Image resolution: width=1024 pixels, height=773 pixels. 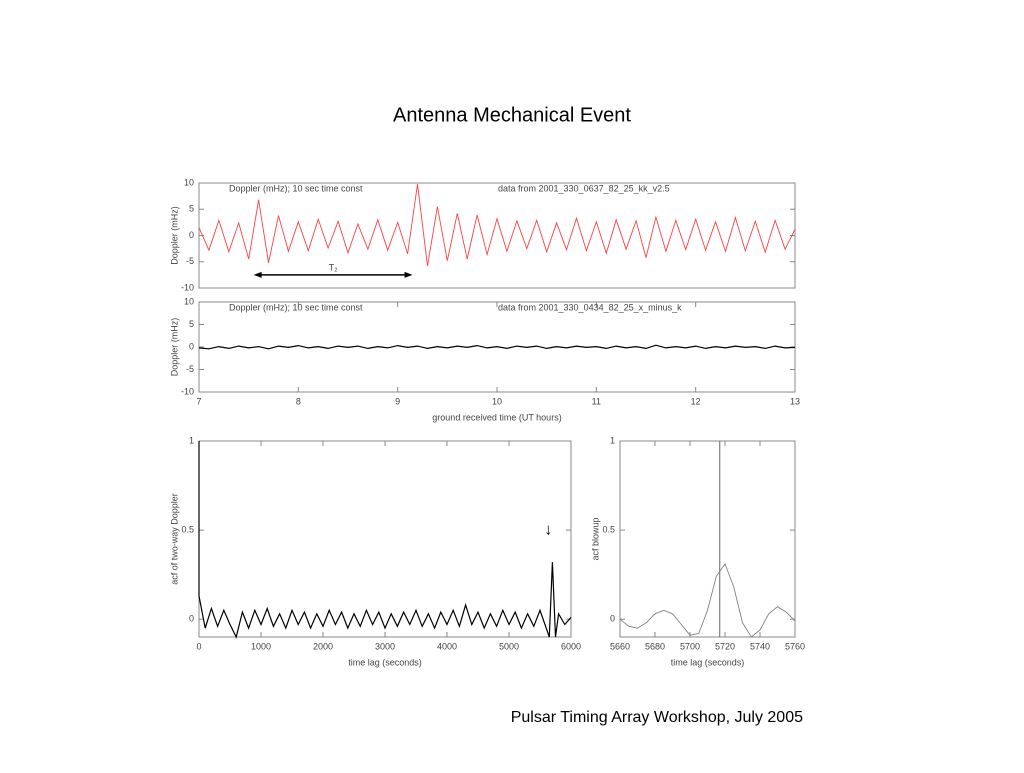 What do you see at coordinates (198, 646) in the screenshot?
I see `x-tick-label: 0` at bounding box center [198, 646].